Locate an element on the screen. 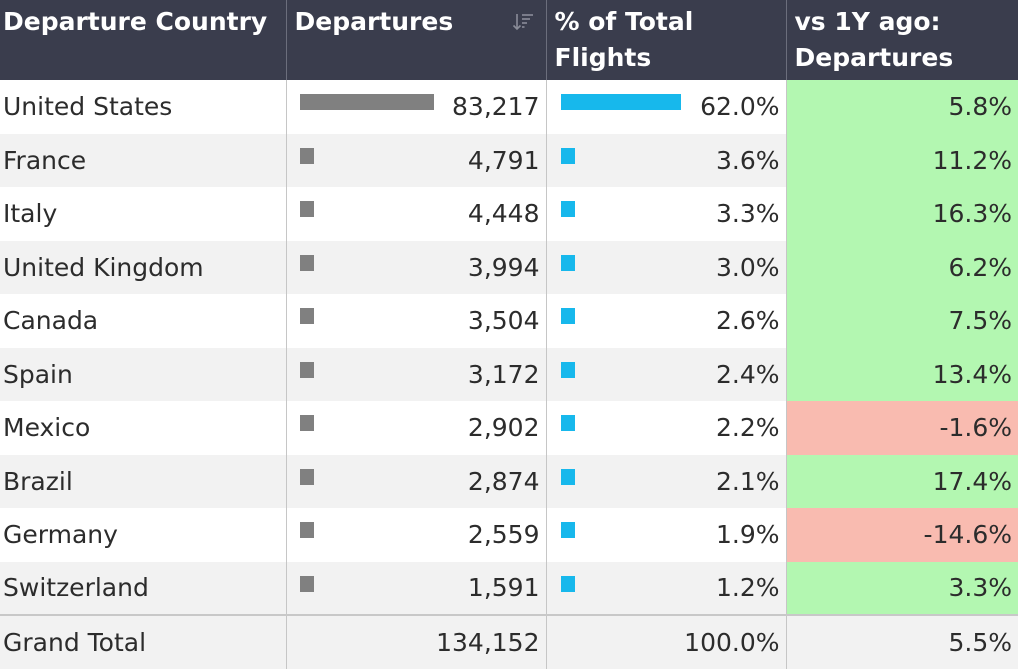  departures-cell: 2,902 is located at coordinates (416, 428).